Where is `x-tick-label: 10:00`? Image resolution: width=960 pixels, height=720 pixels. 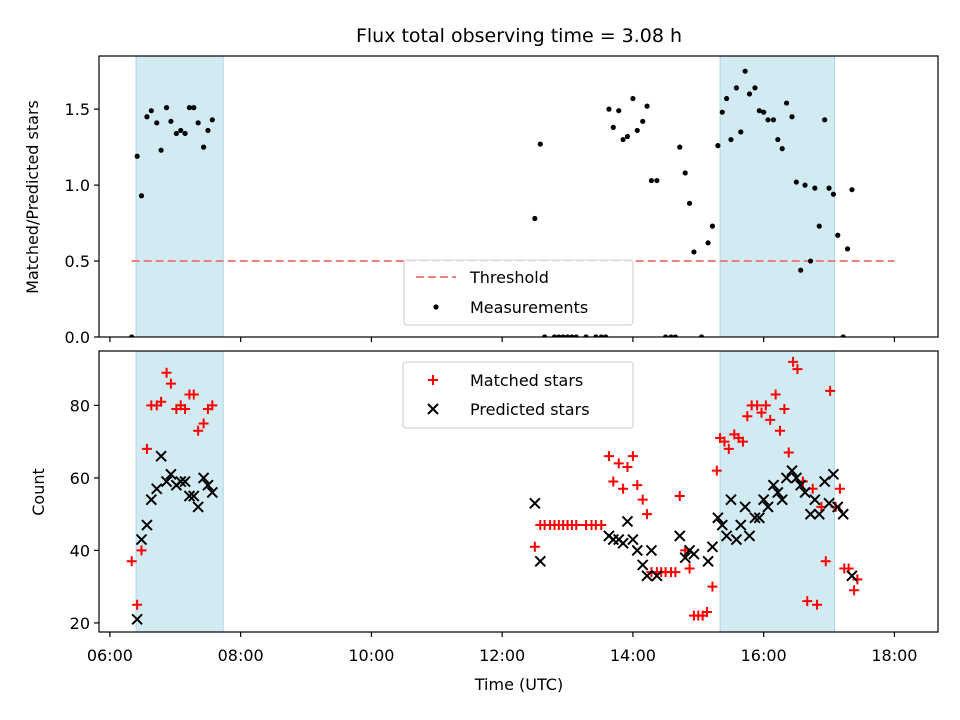
x-tick-label: 10:00 is located at coordinates (371, 655).